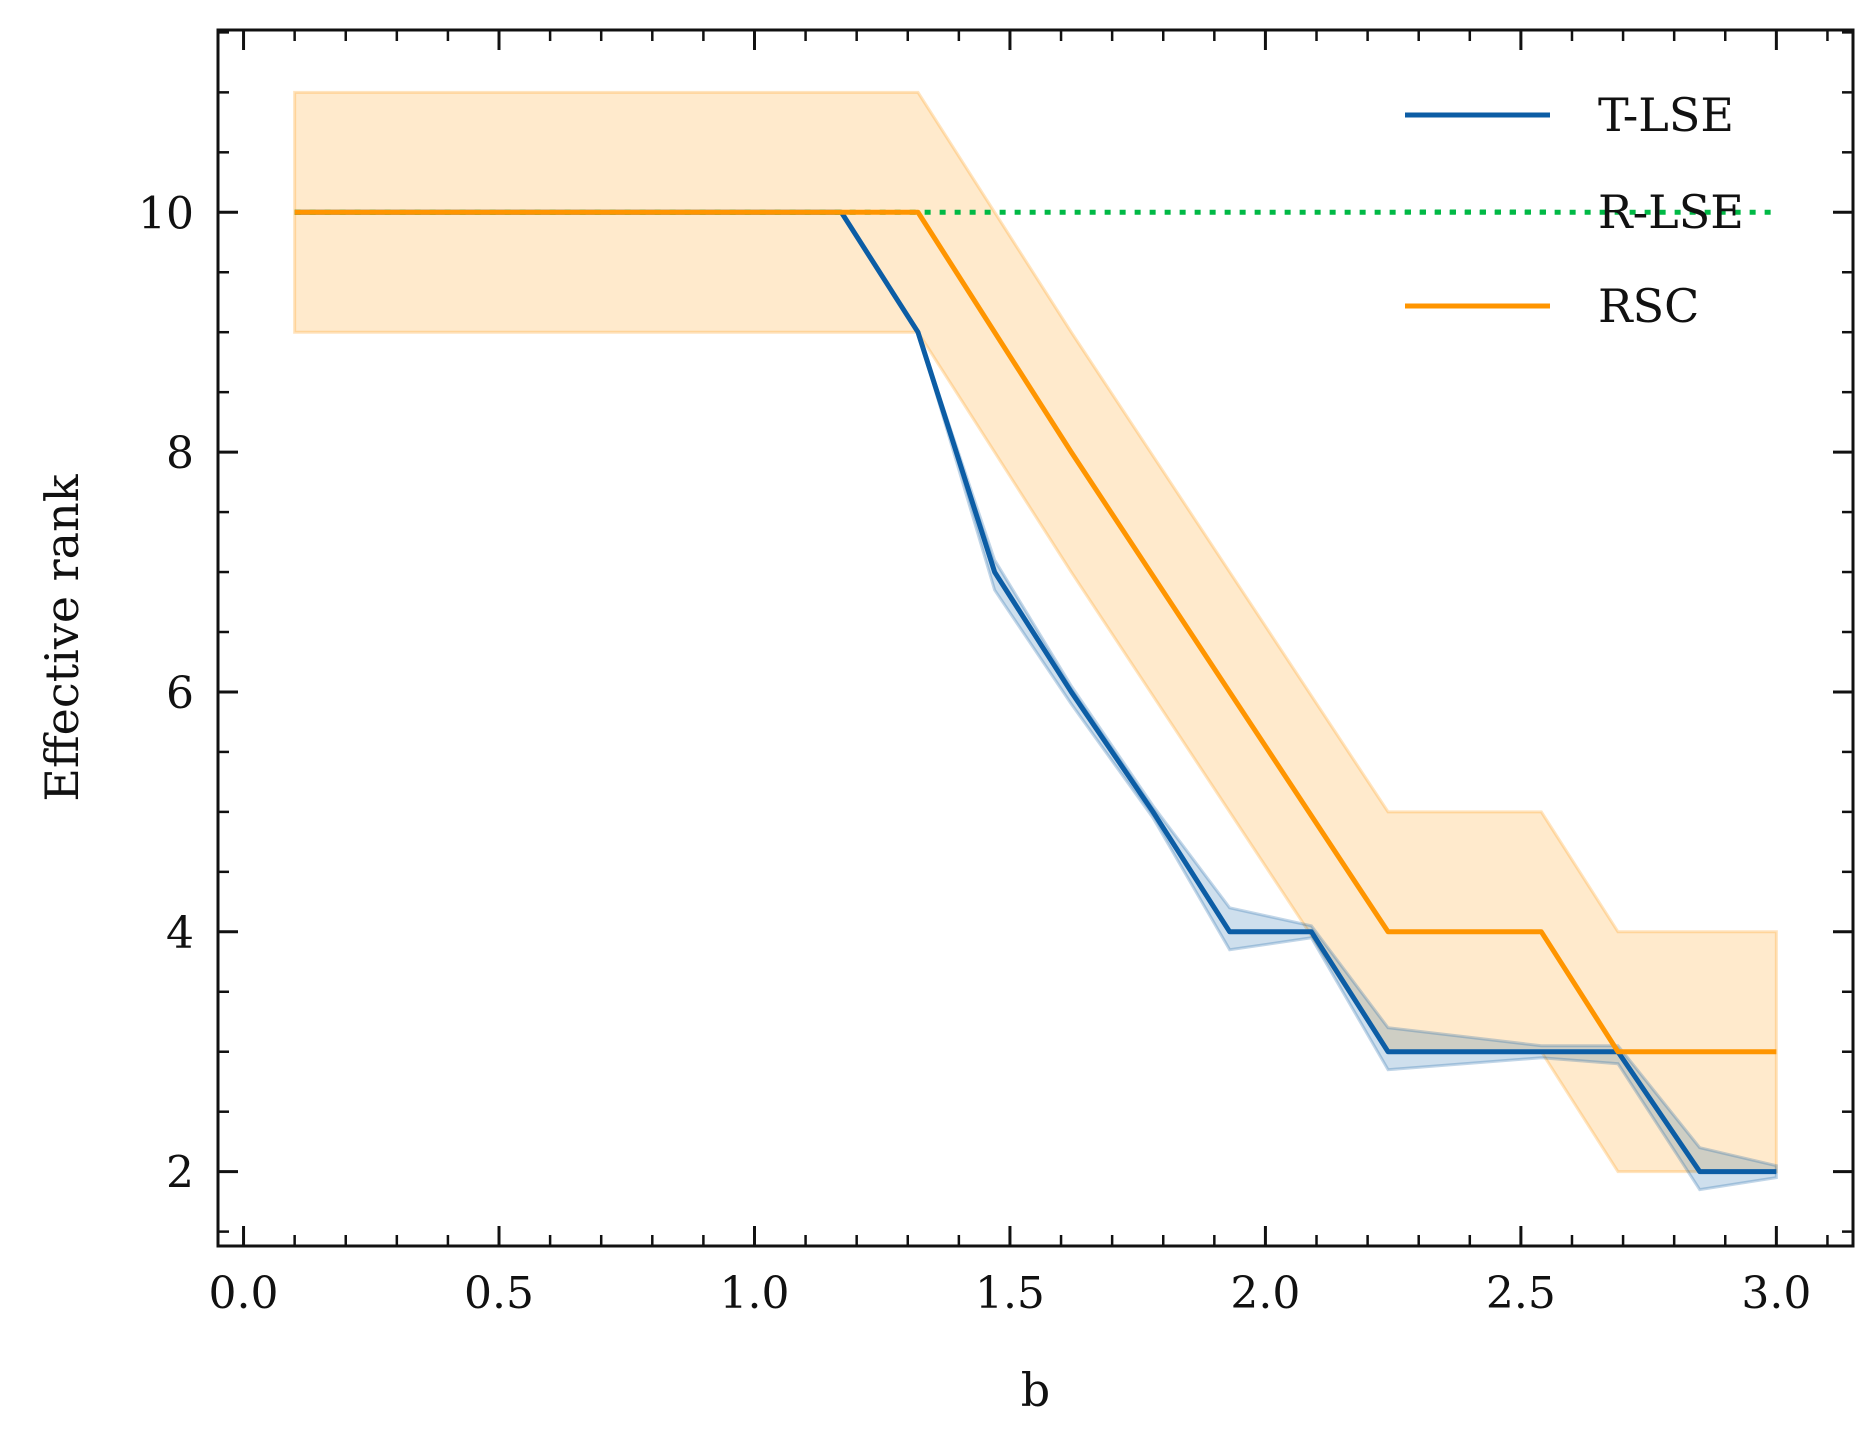 This screenshot has height=1454, width=1875. Describe the element at coordinates (1648, 306) in the screenshot. I see `legend-label-rsc: RSC` at that location.